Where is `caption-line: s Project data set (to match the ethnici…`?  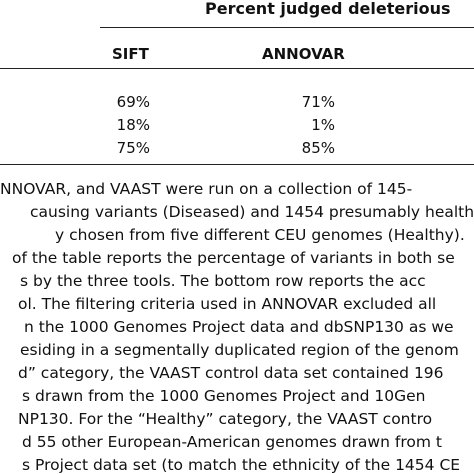
caption-line: s Project data set (to match the ethnici… is located at coordinates (241, 465).